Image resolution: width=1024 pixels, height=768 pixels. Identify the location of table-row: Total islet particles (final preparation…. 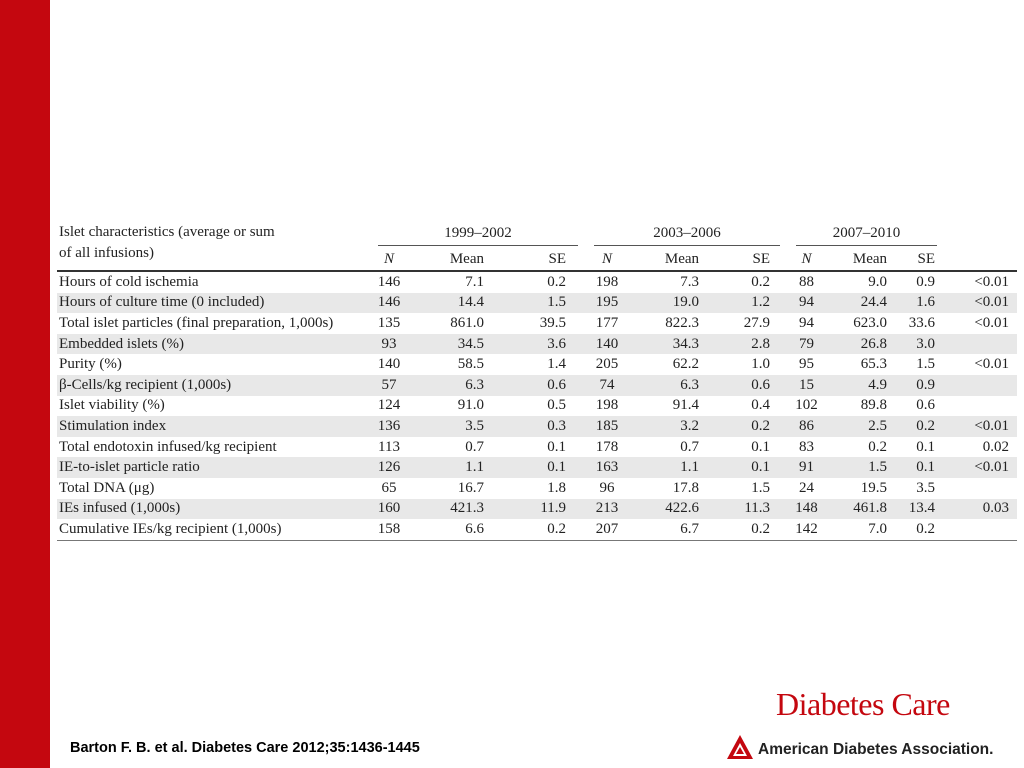
(537, 323).